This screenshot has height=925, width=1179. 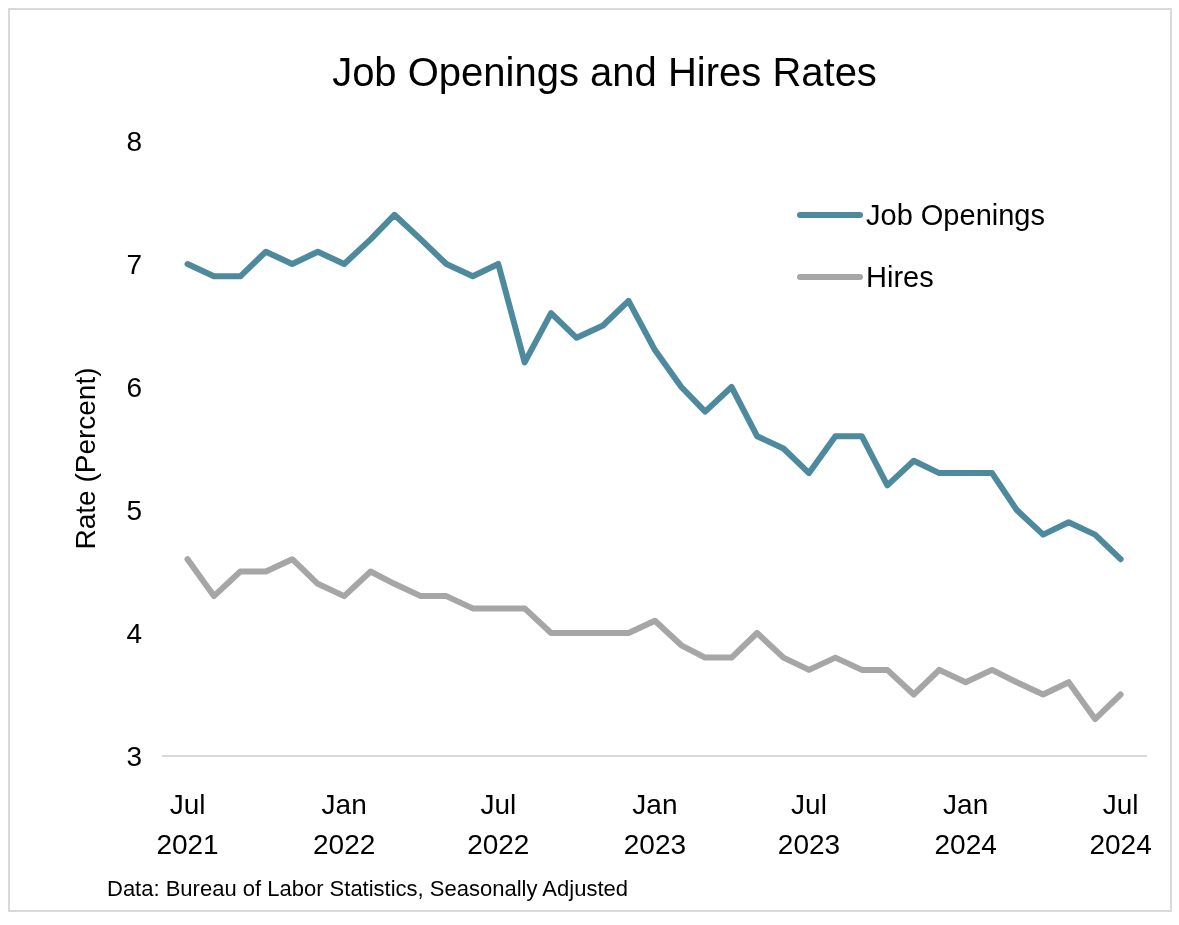 What do you see at coordinates (900, 277) in the screenshot?
I see `legend-label: Hires` at bounding box center [900, 277].